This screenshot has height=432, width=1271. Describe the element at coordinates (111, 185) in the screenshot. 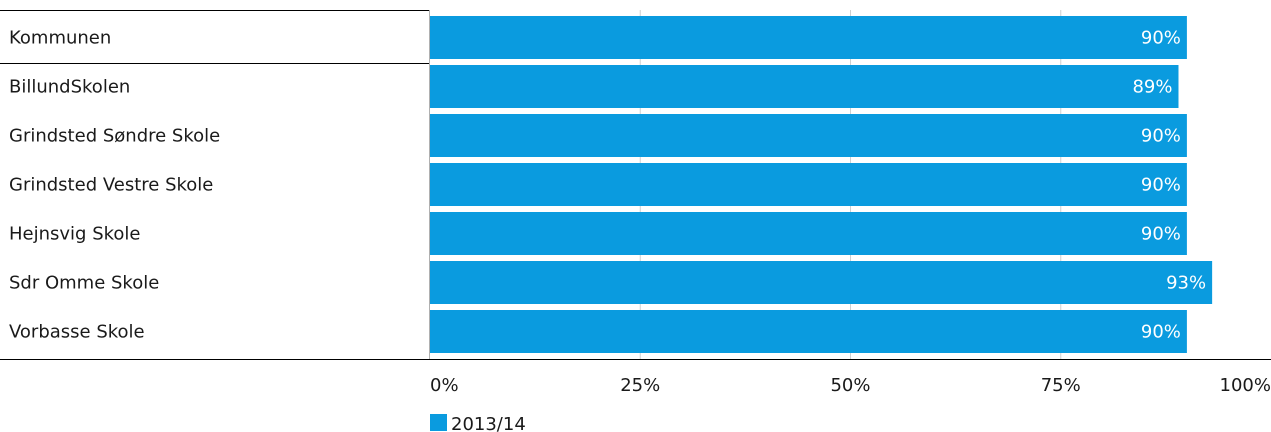

I see `category-label: Grindsted Vestre Skole` at that location.